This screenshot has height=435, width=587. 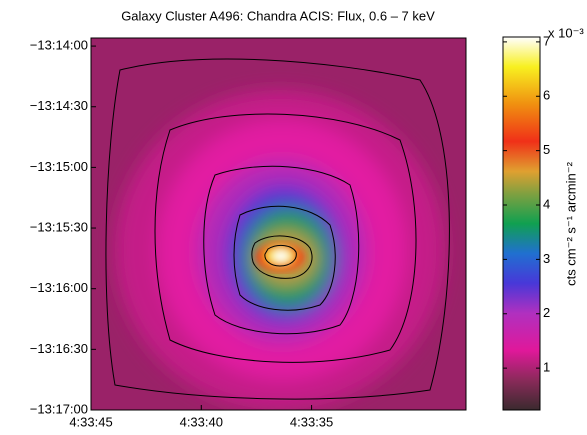 I want to click on y-tick-label: −13:14:00, so click(x=59, y=45).